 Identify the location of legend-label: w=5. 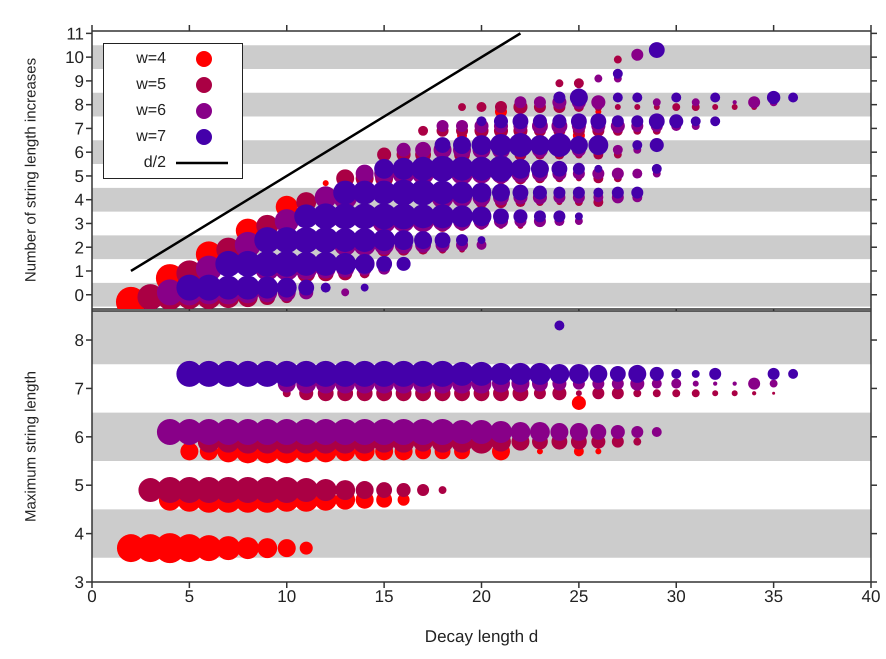
(150, 85).